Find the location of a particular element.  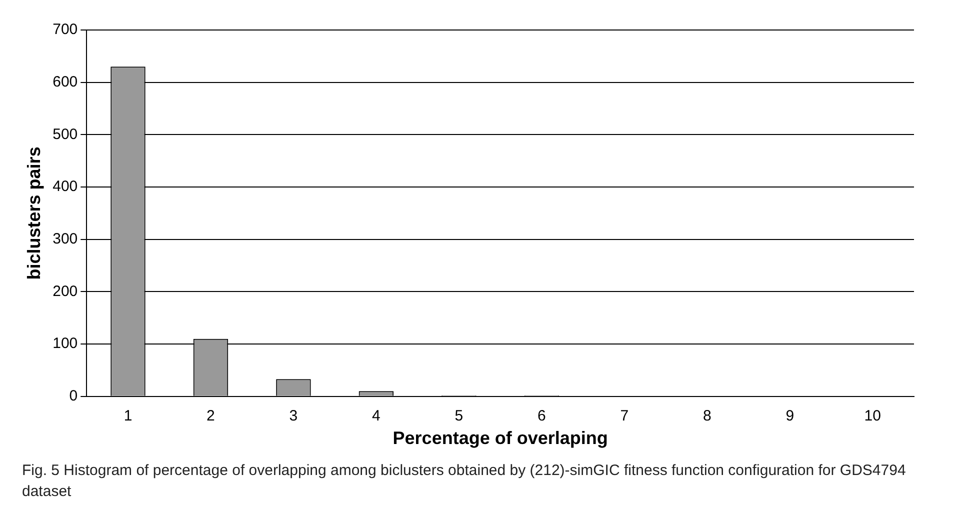

x-tick-label: 2 is located at coordinates (210, 416).